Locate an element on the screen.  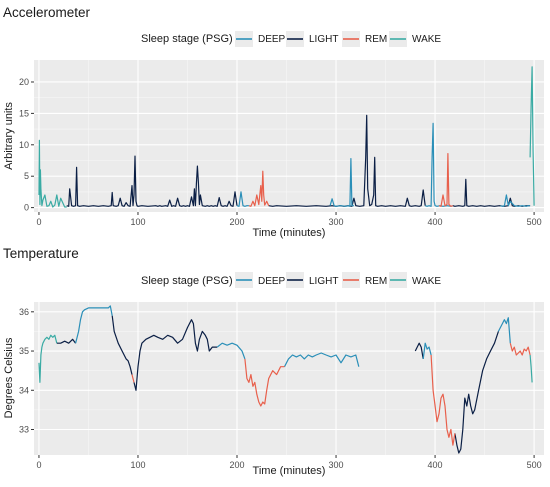
y-tick-label: 10 is located at coordinates (24, 145).